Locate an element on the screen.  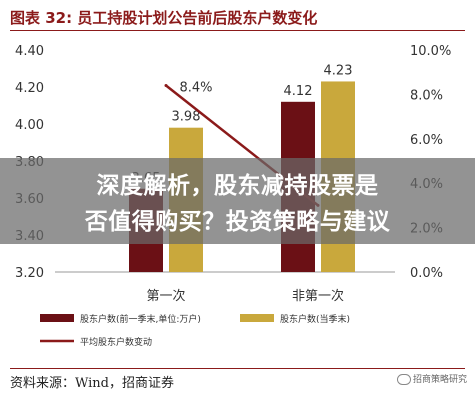
right-axis-tick-label: 10.0% is located at coordinates (430, 51).